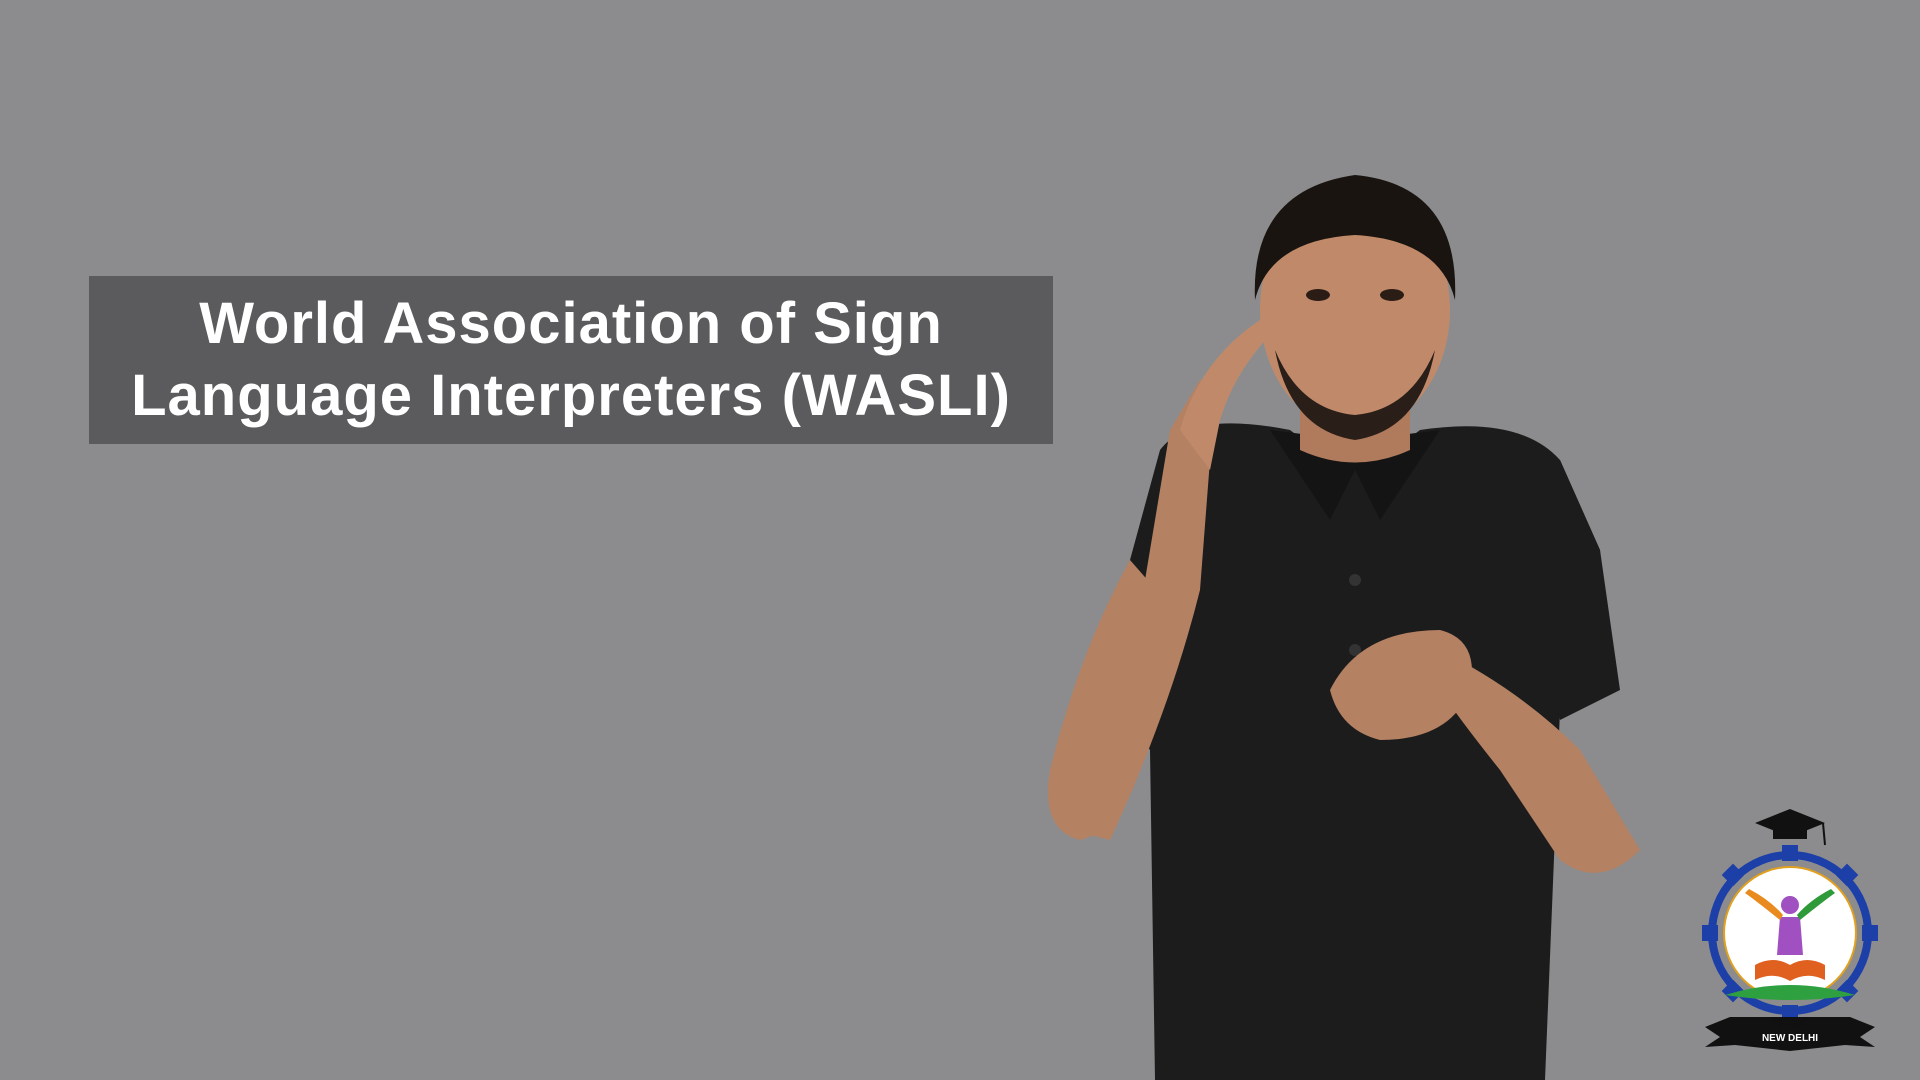 Image resolution: width=1920 pixels, height=1080 pixels. I want to click on logo-ribbon-english: NEW DELHI, so click(1790, 1038).